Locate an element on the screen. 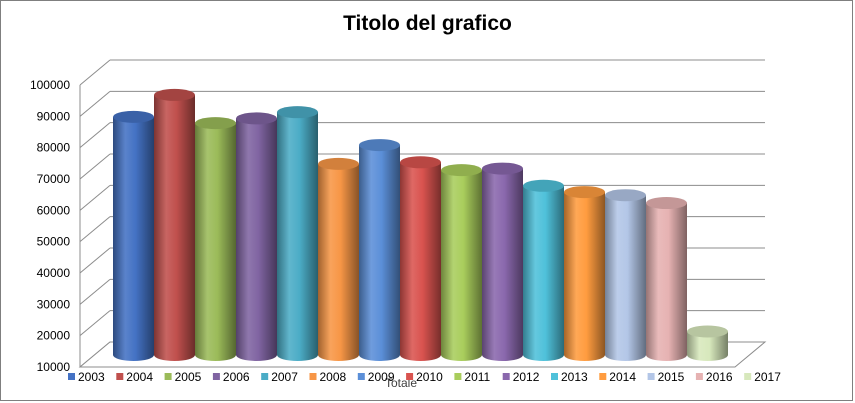  chart-title: Titolo del grafico is located at coordinates (427, 23).